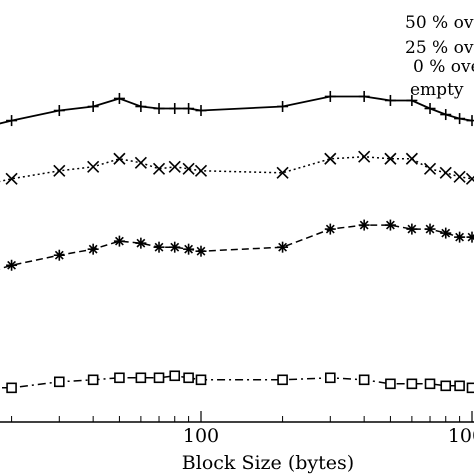 This screenshot has height=474, width=474. Describe the element at coordinates (439, 48) in the screenshot. I see `legend-entry-label: 25 % overlap` at that location.